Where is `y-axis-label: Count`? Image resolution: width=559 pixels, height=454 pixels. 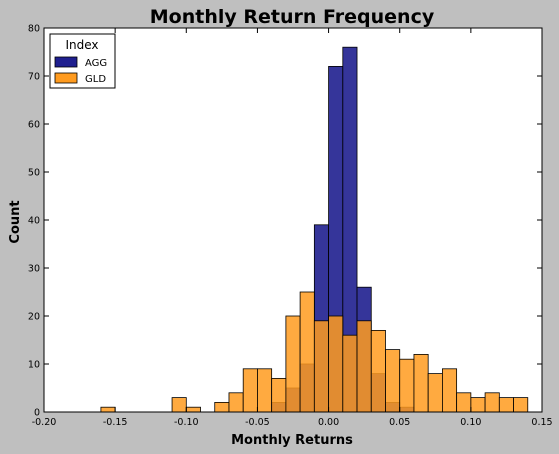
y-axis-label: Count is located at coordinates (15, 221).